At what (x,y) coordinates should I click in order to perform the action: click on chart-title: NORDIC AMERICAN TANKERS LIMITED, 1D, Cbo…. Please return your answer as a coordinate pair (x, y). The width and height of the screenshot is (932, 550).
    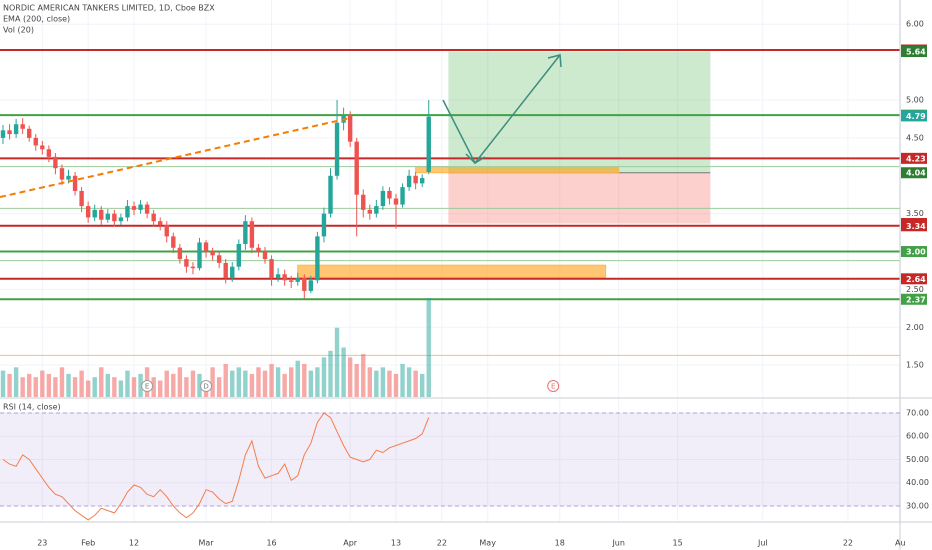
    Looking at the image, I should click on (109, 8).